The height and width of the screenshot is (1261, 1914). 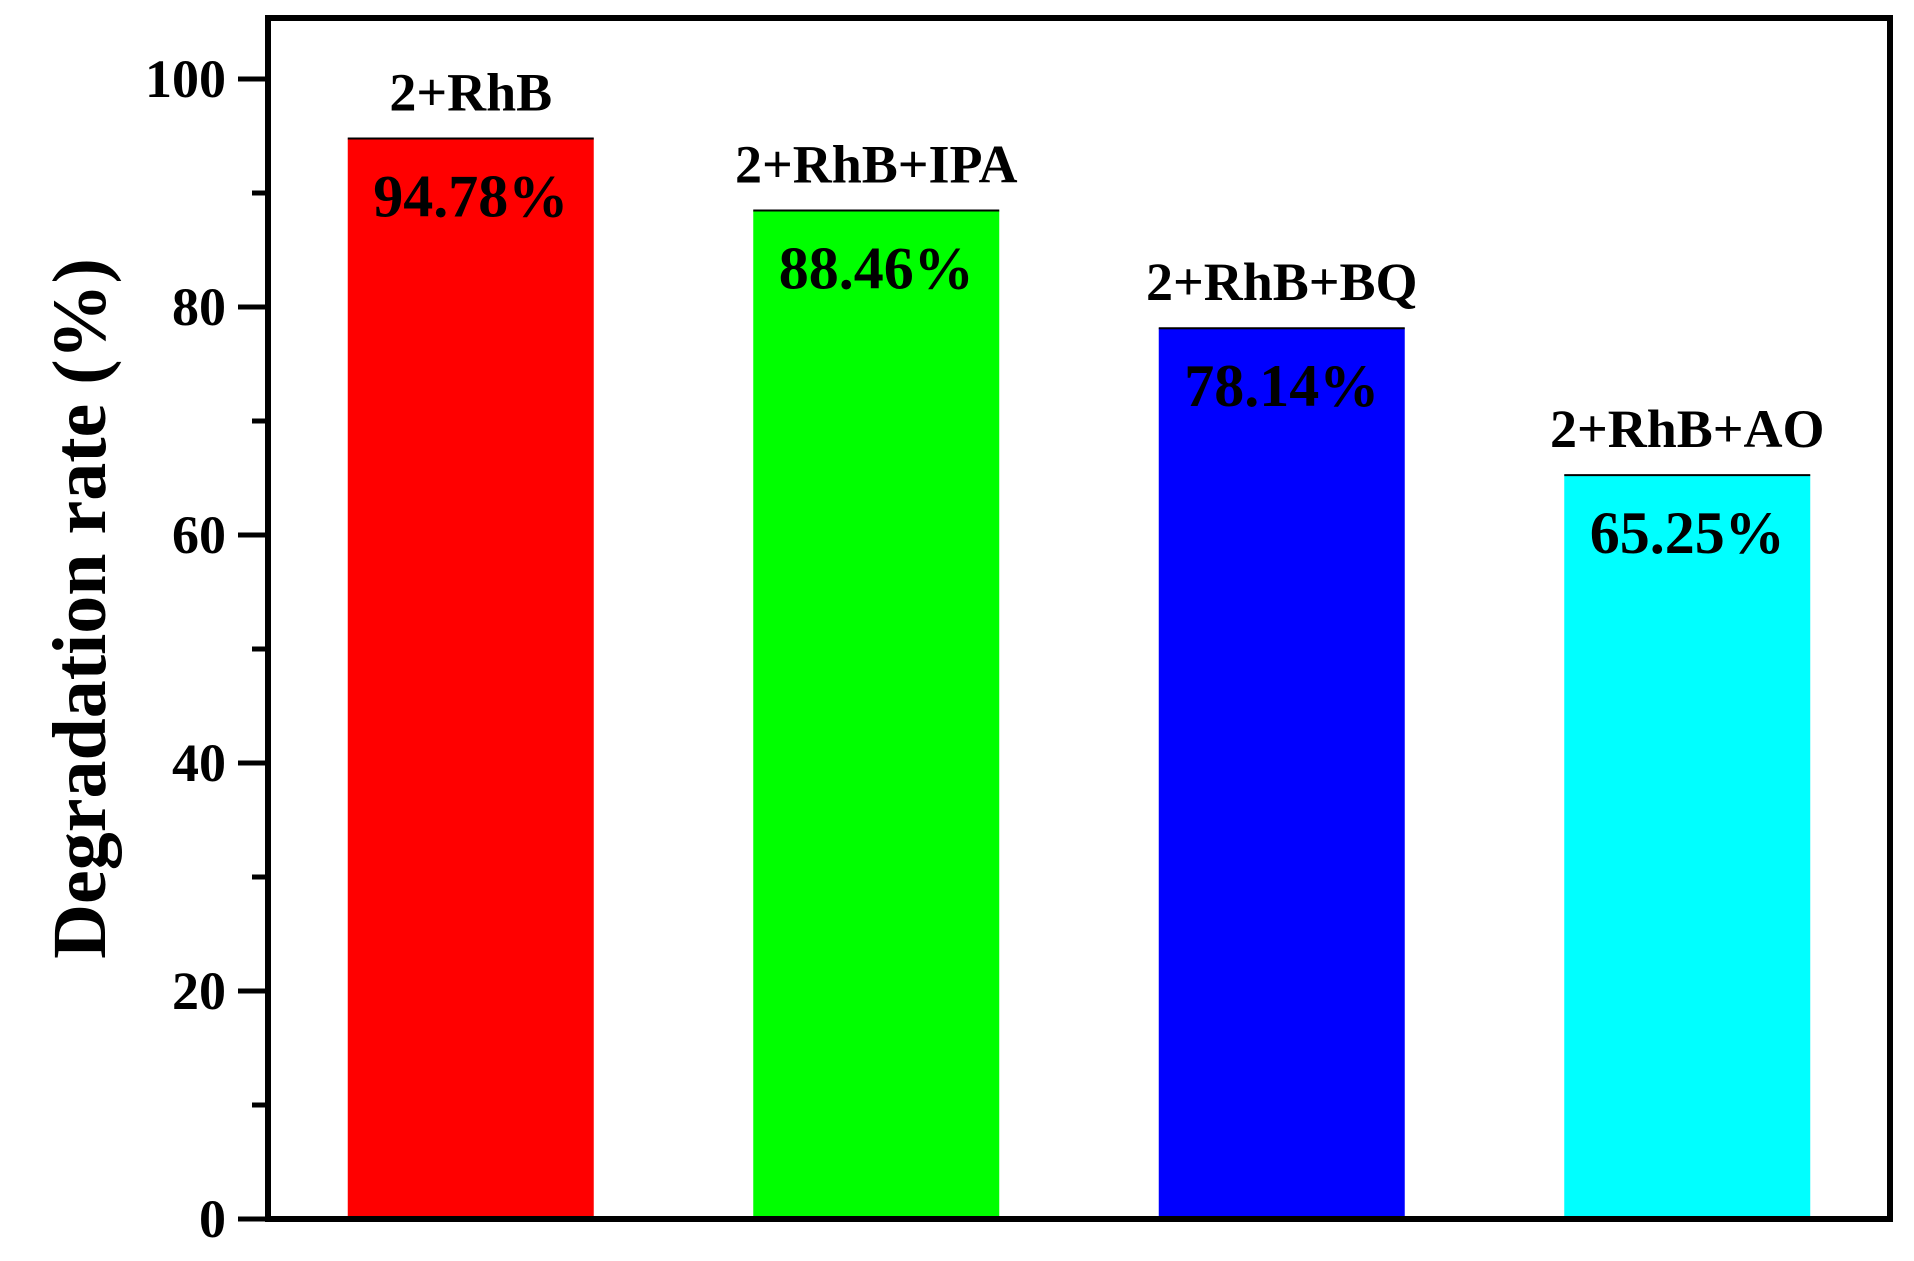 What do you see at coordinates (199, 763) in the screenshot?
I see `y-tick-label: 40` at bounding box center [199, 763].